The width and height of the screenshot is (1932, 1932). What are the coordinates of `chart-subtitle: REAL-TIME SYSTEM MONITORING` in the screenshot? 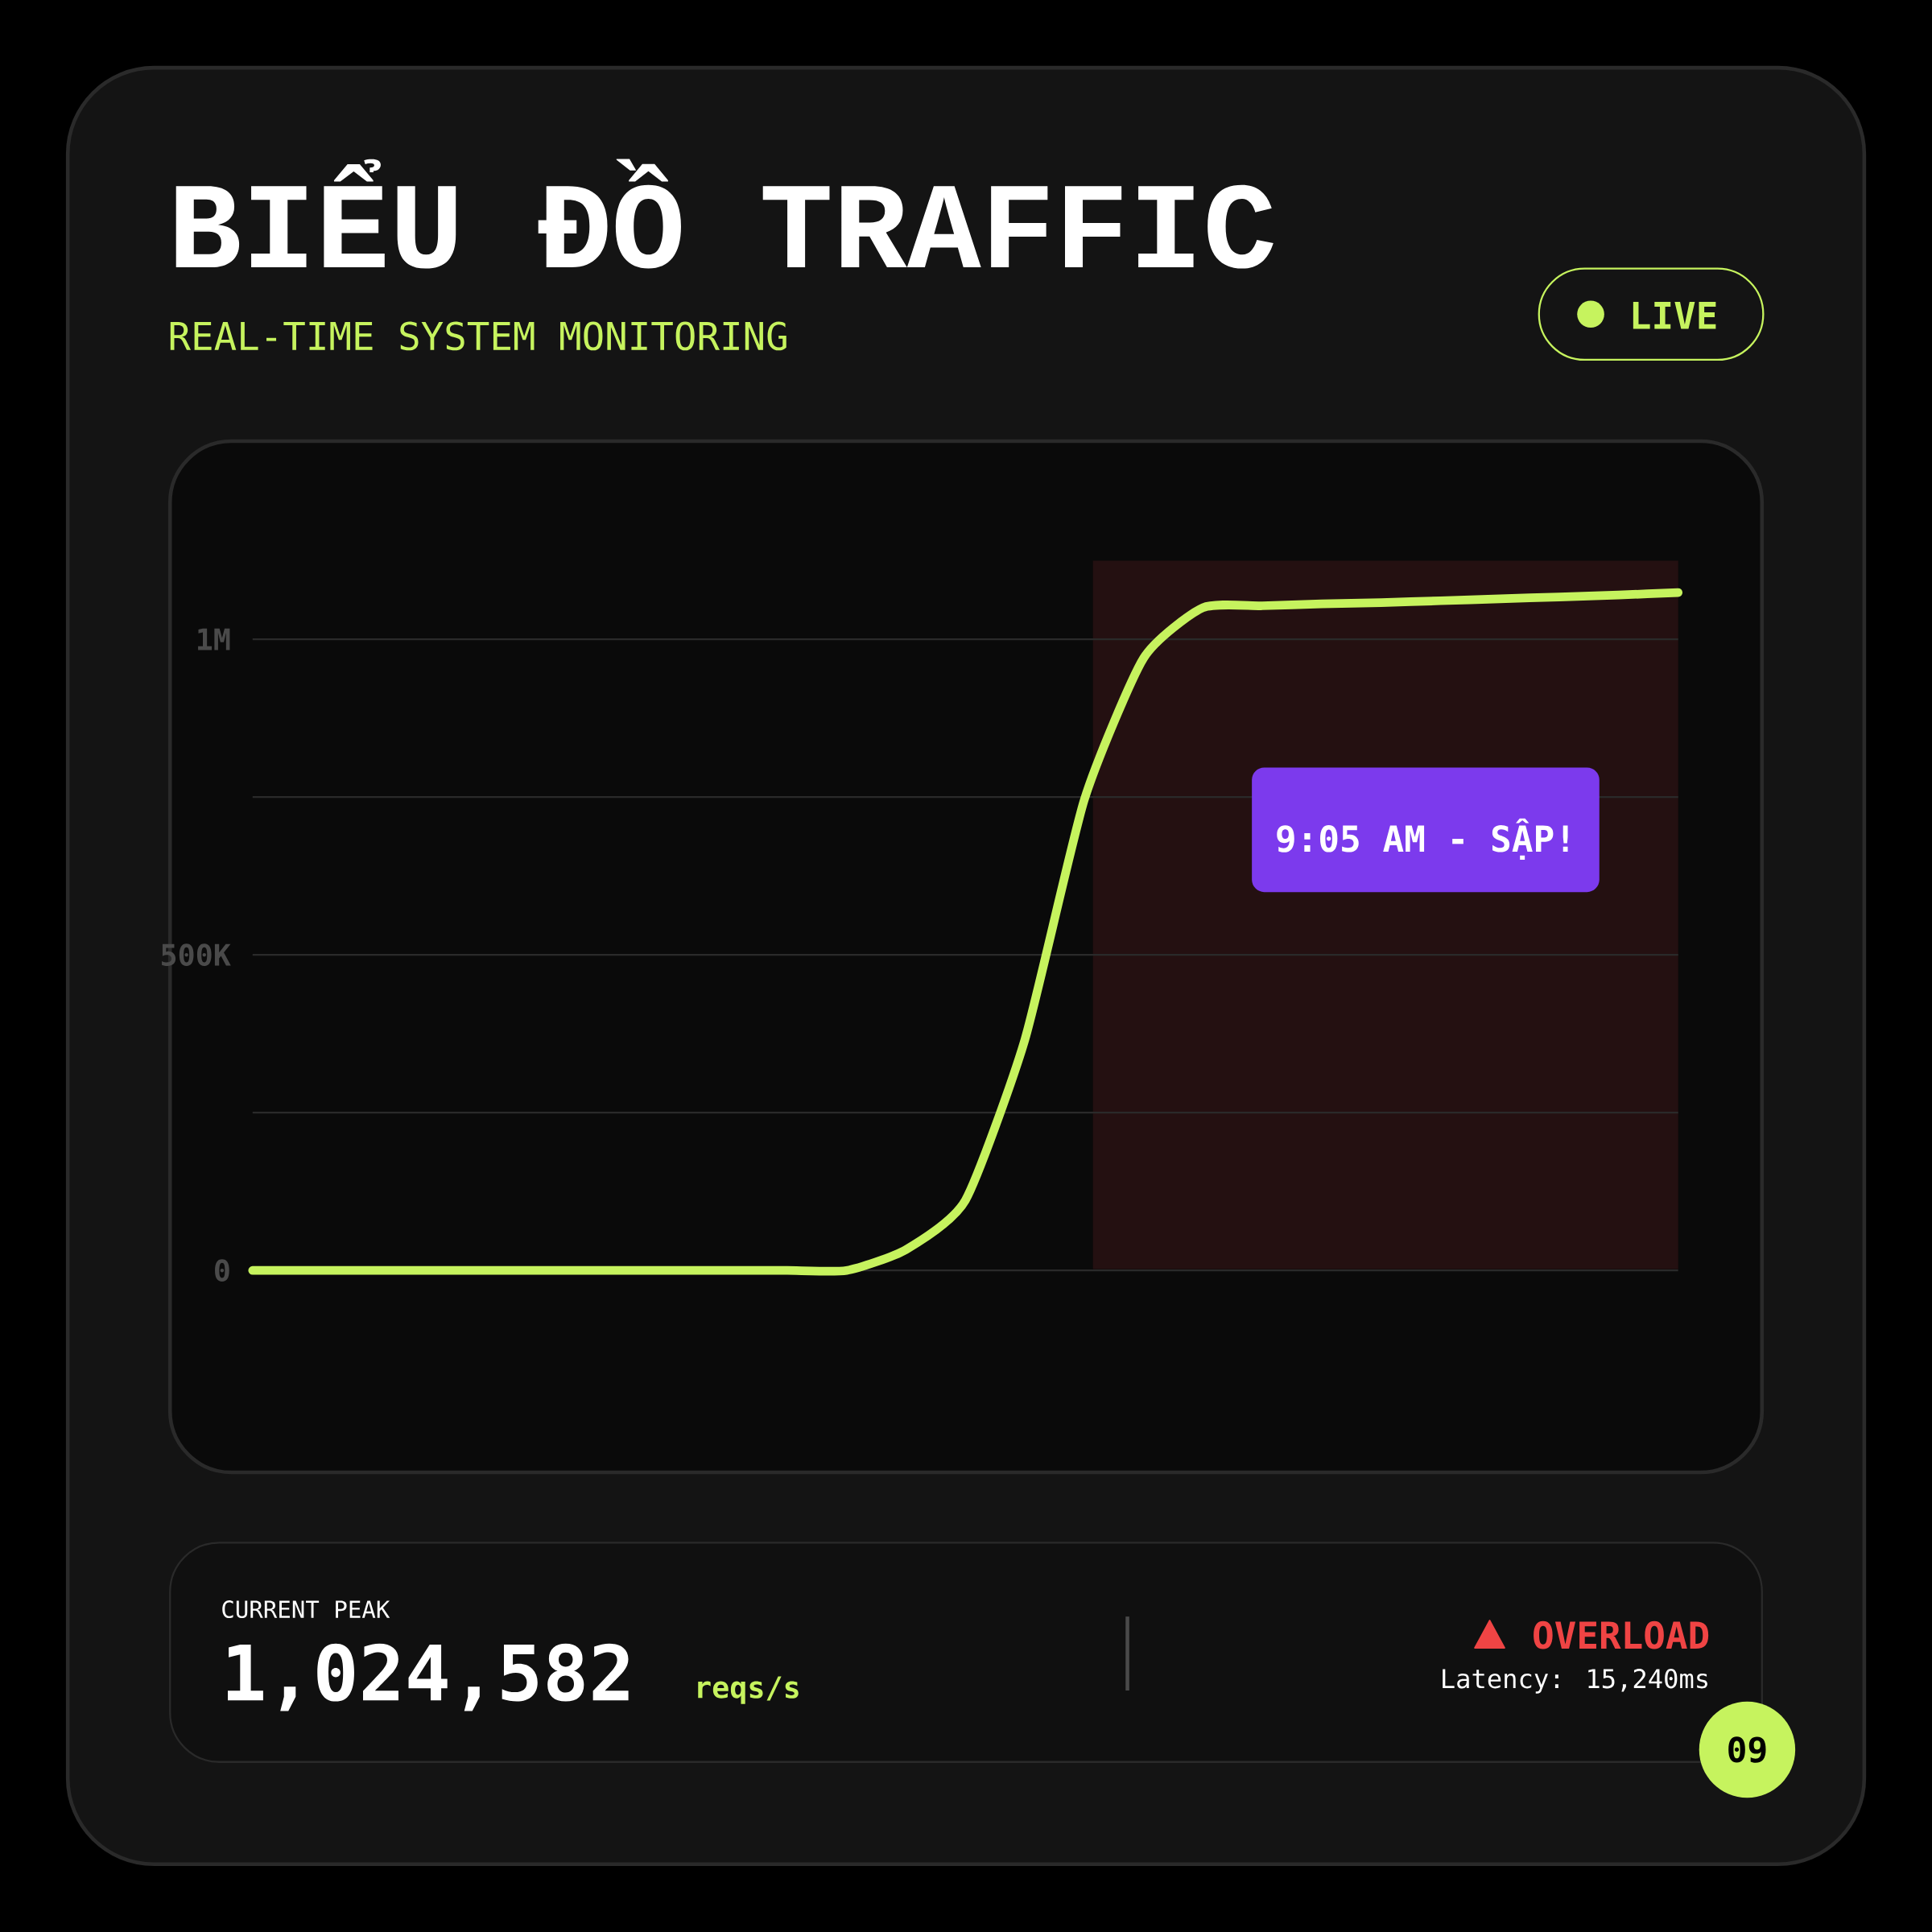 It's located at (478, 336).